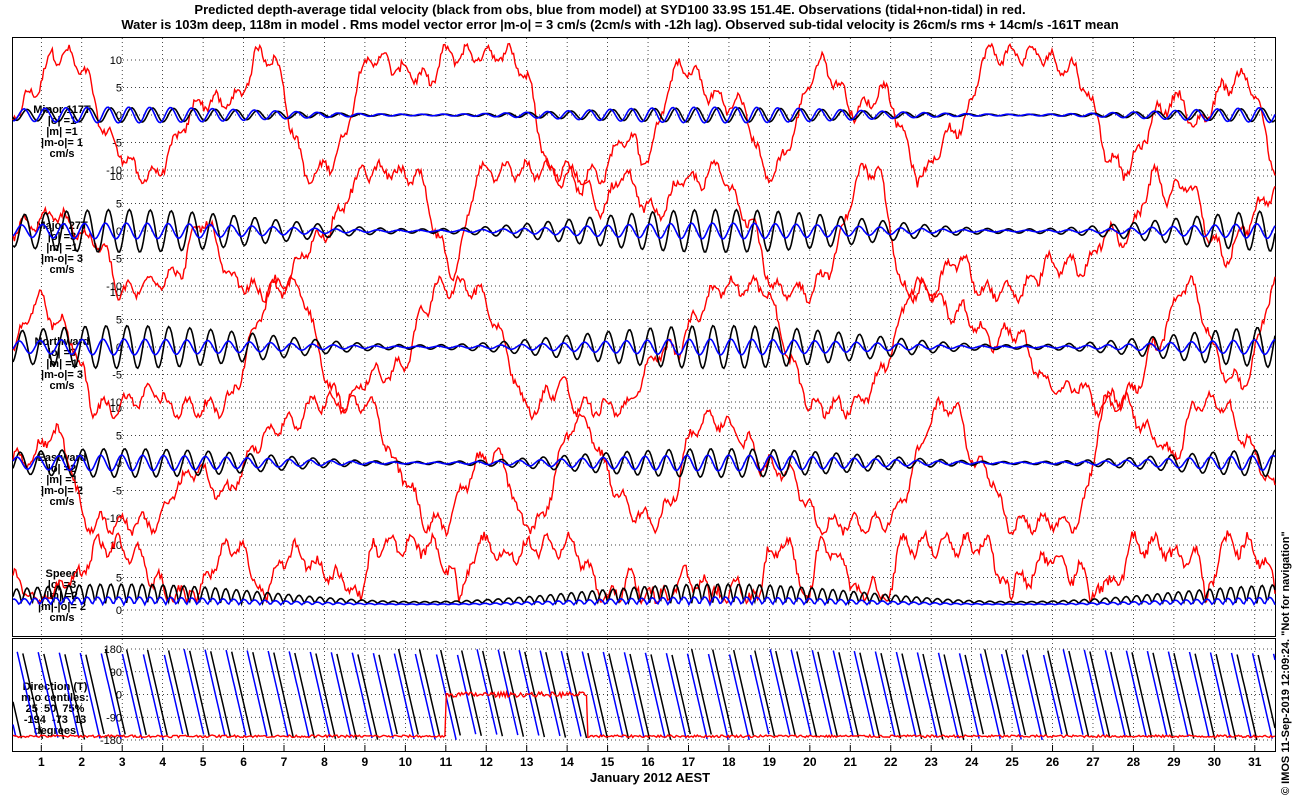  Describe the element at coordinates (1134, 762) in the screenshot. I see `x-tick-label: 28` at that location.